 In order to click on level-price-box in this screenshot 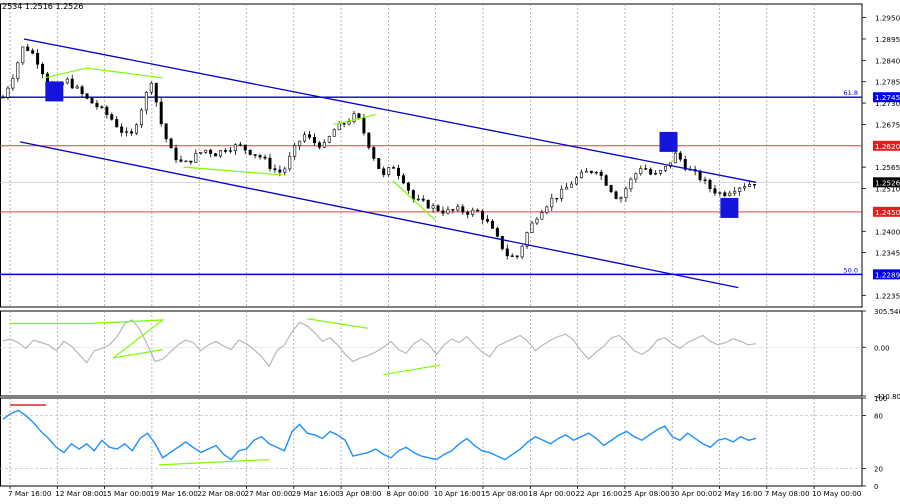, I will do `click(886, 145)`.